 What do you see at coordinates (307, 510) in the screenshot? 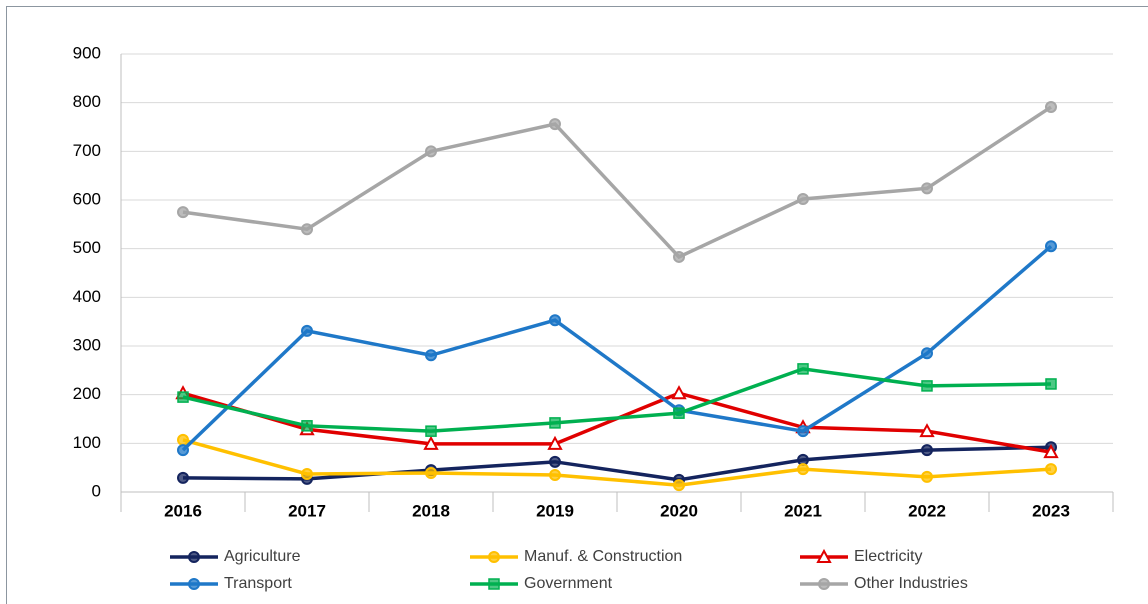
I see `x-tick-label: 2017` at bounding box center [307, 510].